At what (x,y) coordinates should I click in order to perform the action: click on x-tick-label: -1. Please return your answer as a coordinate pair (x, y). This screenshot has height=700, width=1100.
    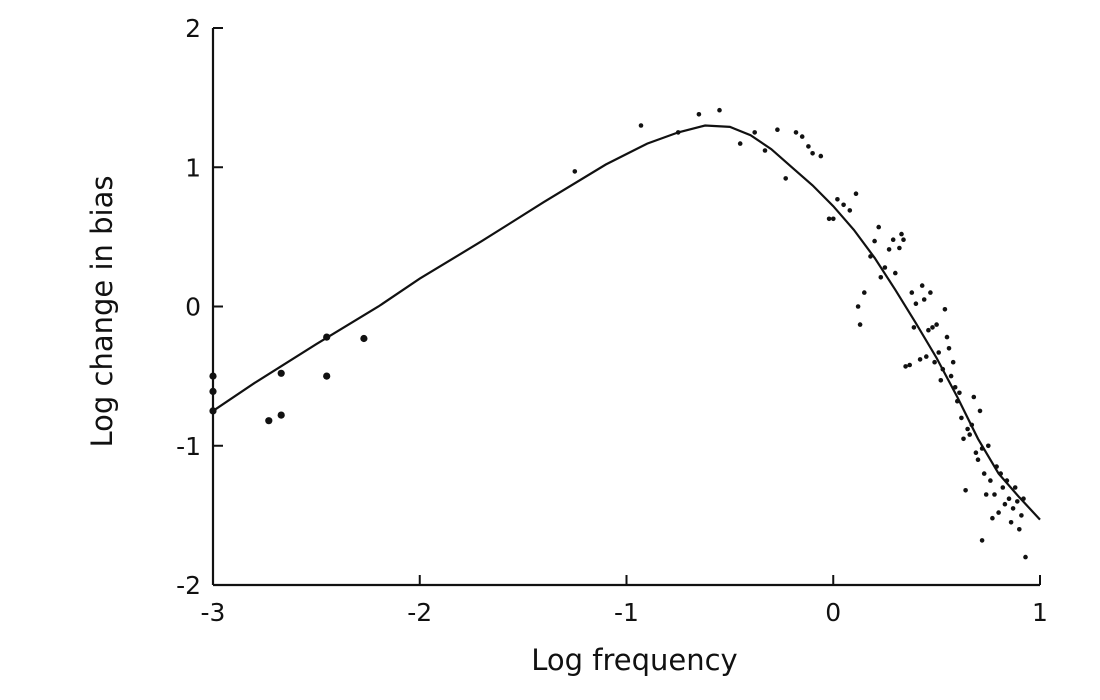
    Looking at the image, I should click on (626, 612).